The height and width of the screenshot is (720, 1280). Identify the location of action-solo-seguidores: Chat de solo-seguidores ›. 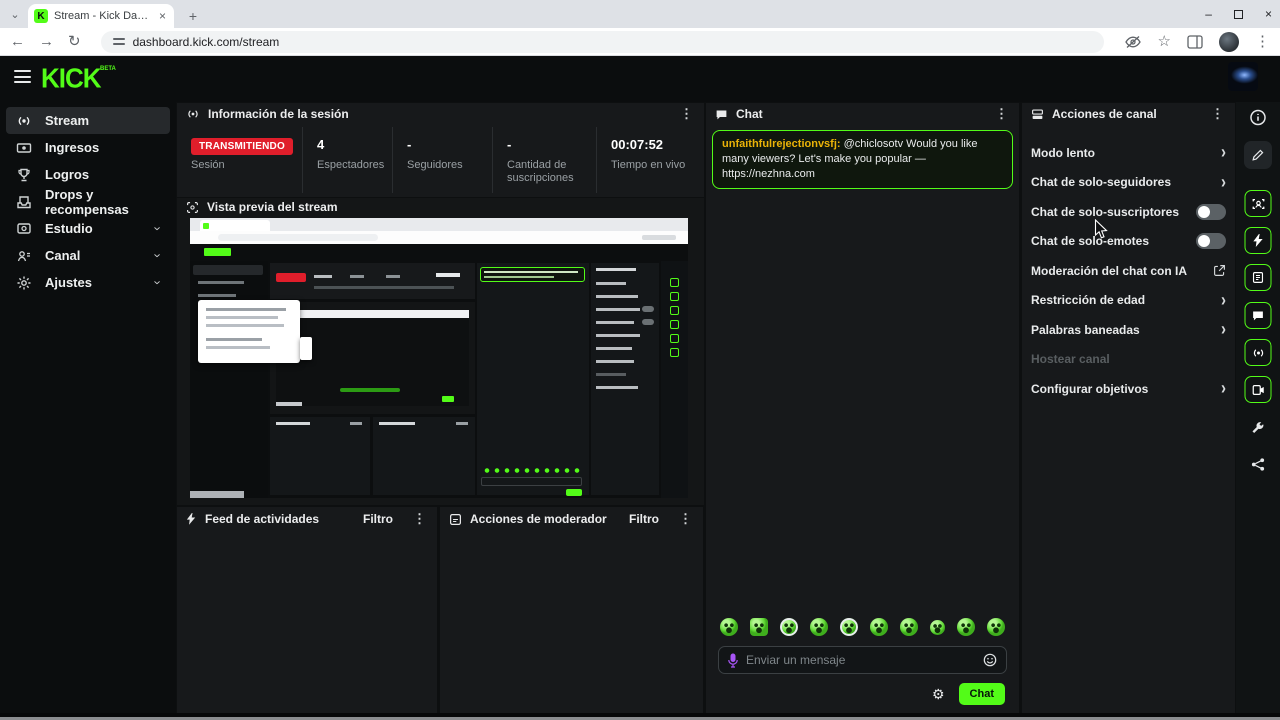
(1128, 183).